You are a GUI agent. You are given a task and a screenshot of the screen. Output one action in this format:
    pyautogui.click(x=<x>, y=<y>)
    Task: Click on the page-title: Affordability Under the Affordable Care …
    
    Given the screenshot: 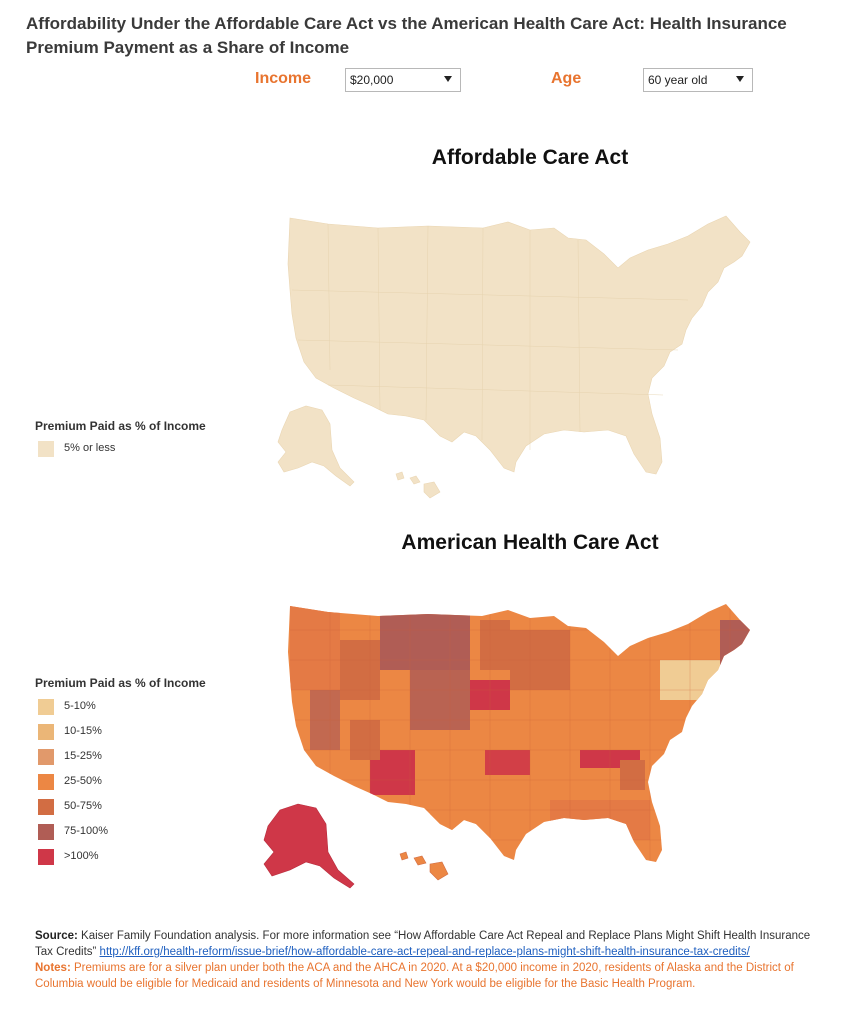 What is the action you would take?
    pyautogui.click(x=406, y=35)
    